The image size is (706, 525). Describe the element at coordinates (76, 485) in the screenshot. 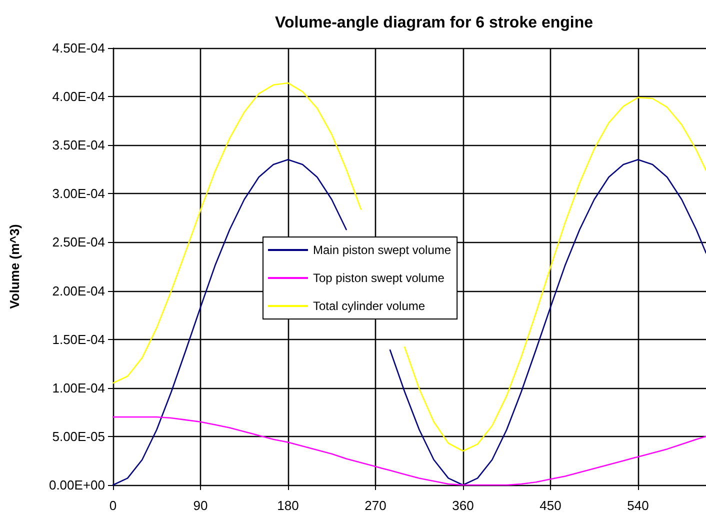

I see `y-tick-label: 0.00E+00` at that location.